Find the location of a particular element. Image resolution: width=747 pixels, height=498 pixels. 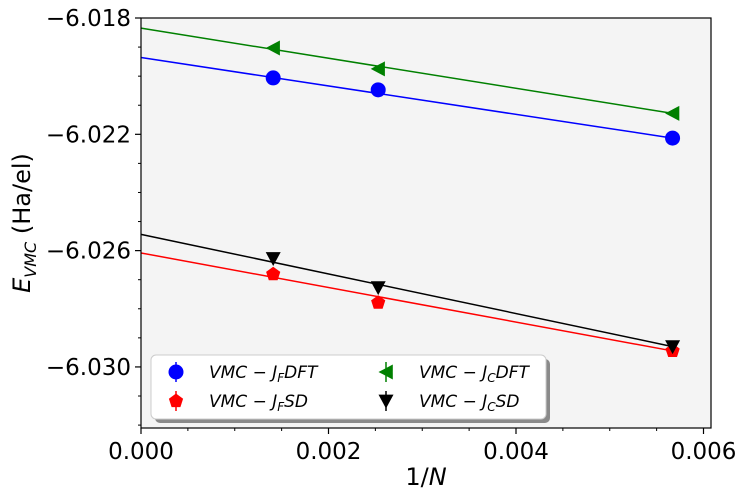

legend-label-sub-1: C is located at coordinates (491, 378).